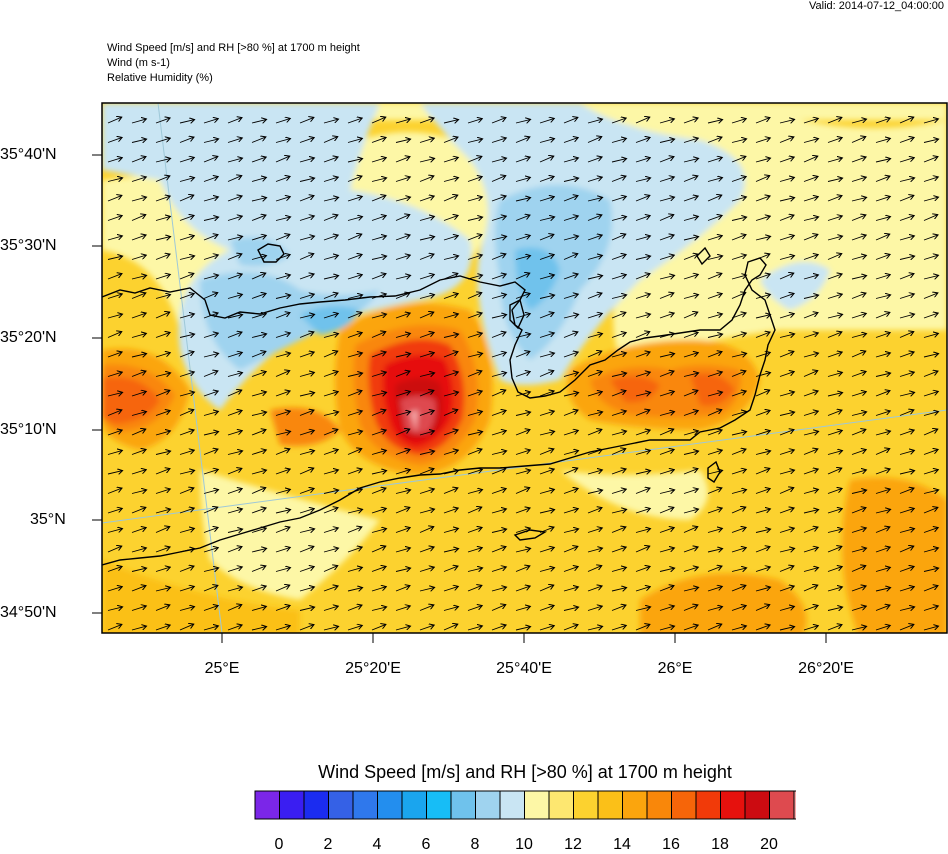  What do you see at coordinates (373, 668) in the screenshot?
I see `lon-label-25-20: 25°20'E` at bounding box center [373, 668].